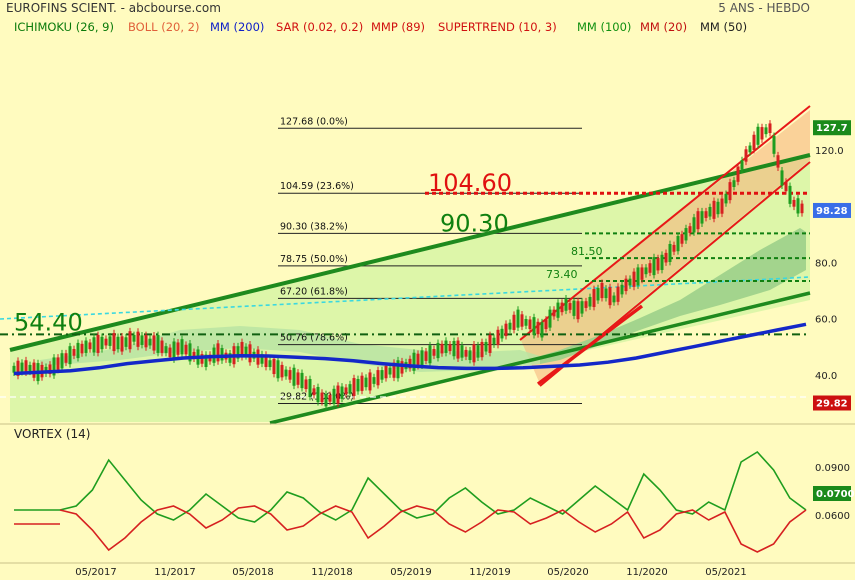  Describe the element at coordinates (317, 186) in the screenshot. I see `fib-level-label: 104.59 (23.6%)` at that location.